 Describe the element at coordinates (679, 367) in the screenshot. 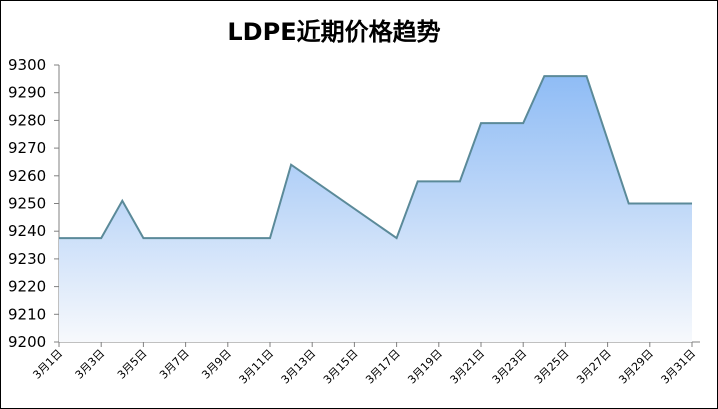

I see `x-tick-label: 3月31日` at that location.